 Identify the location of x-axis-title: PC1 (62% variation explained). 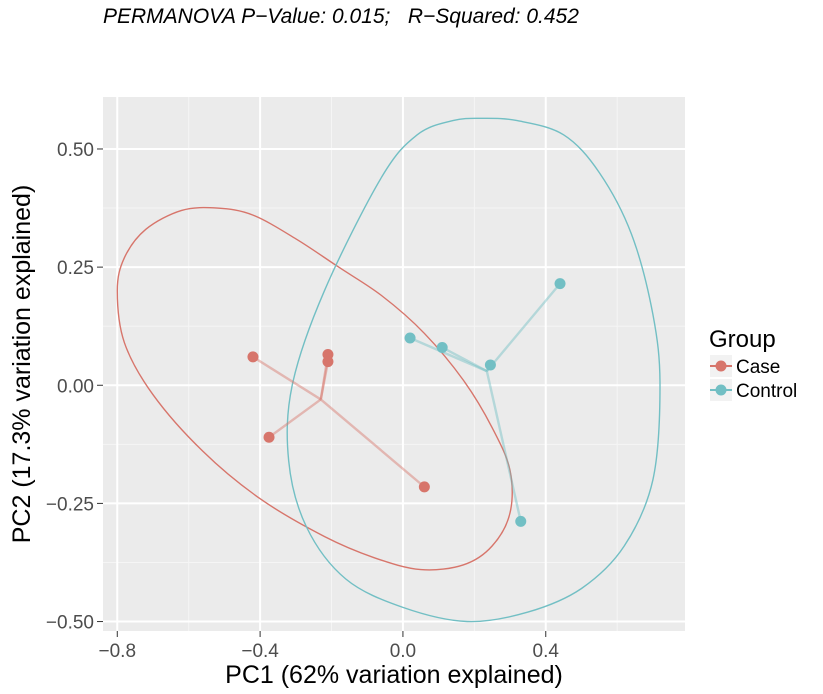
(394, 675).